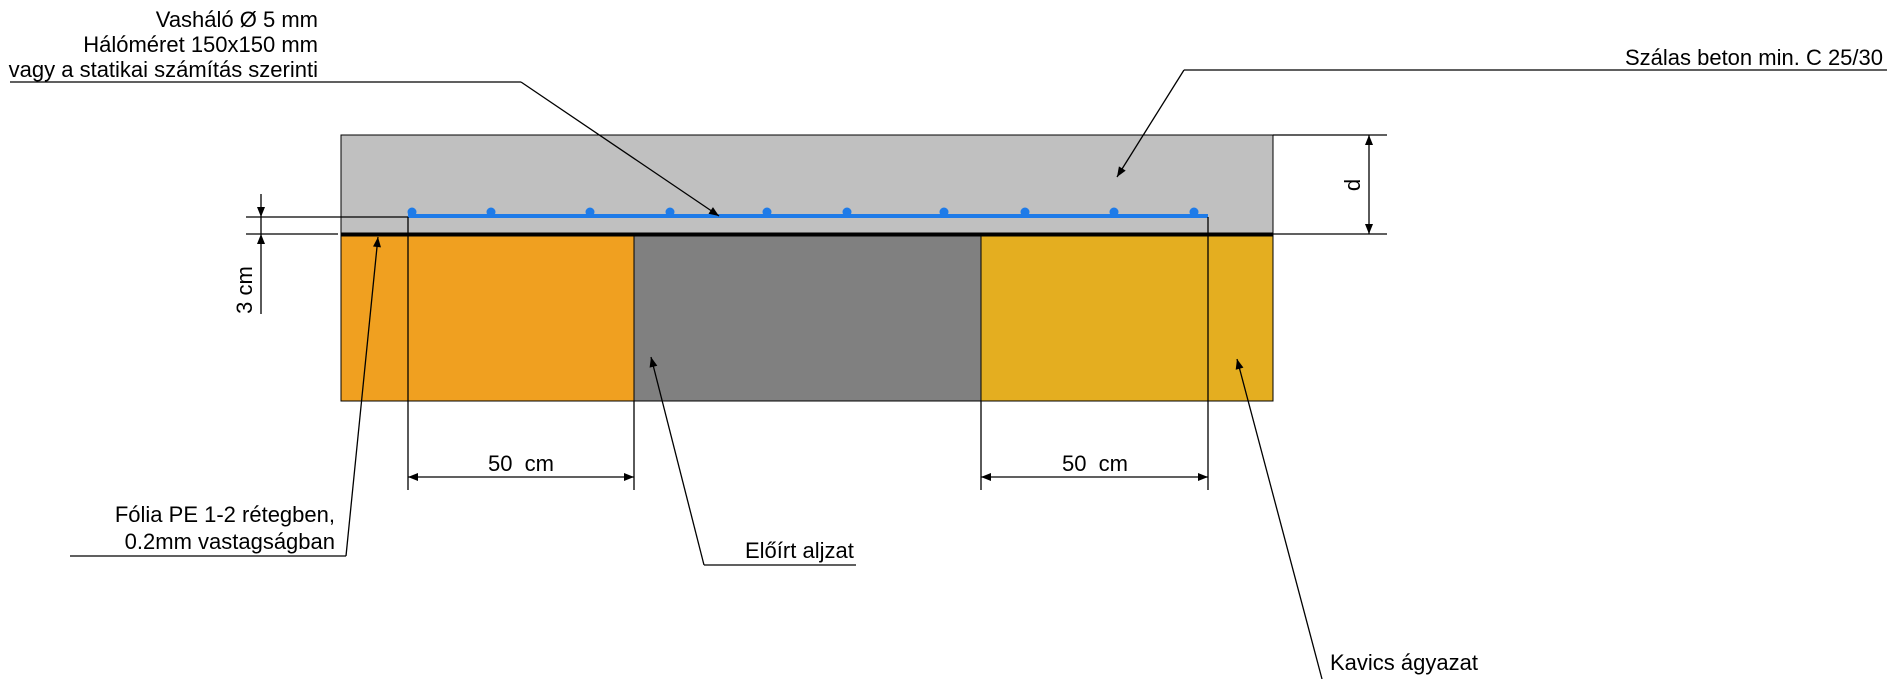  What do you see at coordinates (487, 318) in the screenshot?
I see `gravel-bed-left` at bounding box center [487, 318].